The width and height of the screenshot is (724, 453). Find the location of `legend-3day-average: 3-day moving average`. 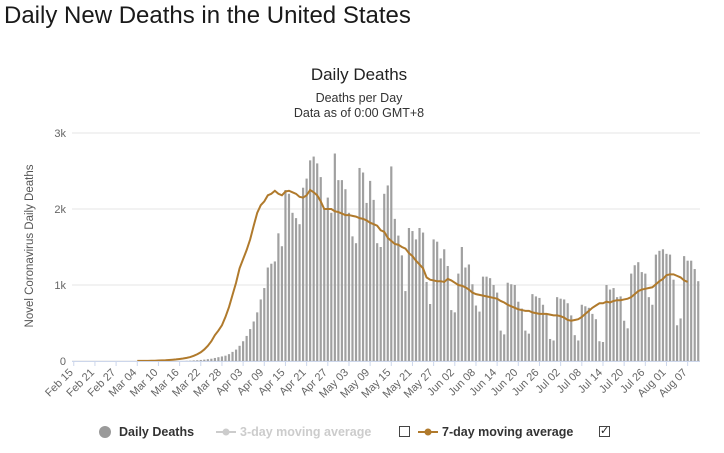

legend-3day-average: 3-day moving average is located at coordinates (293, 432).